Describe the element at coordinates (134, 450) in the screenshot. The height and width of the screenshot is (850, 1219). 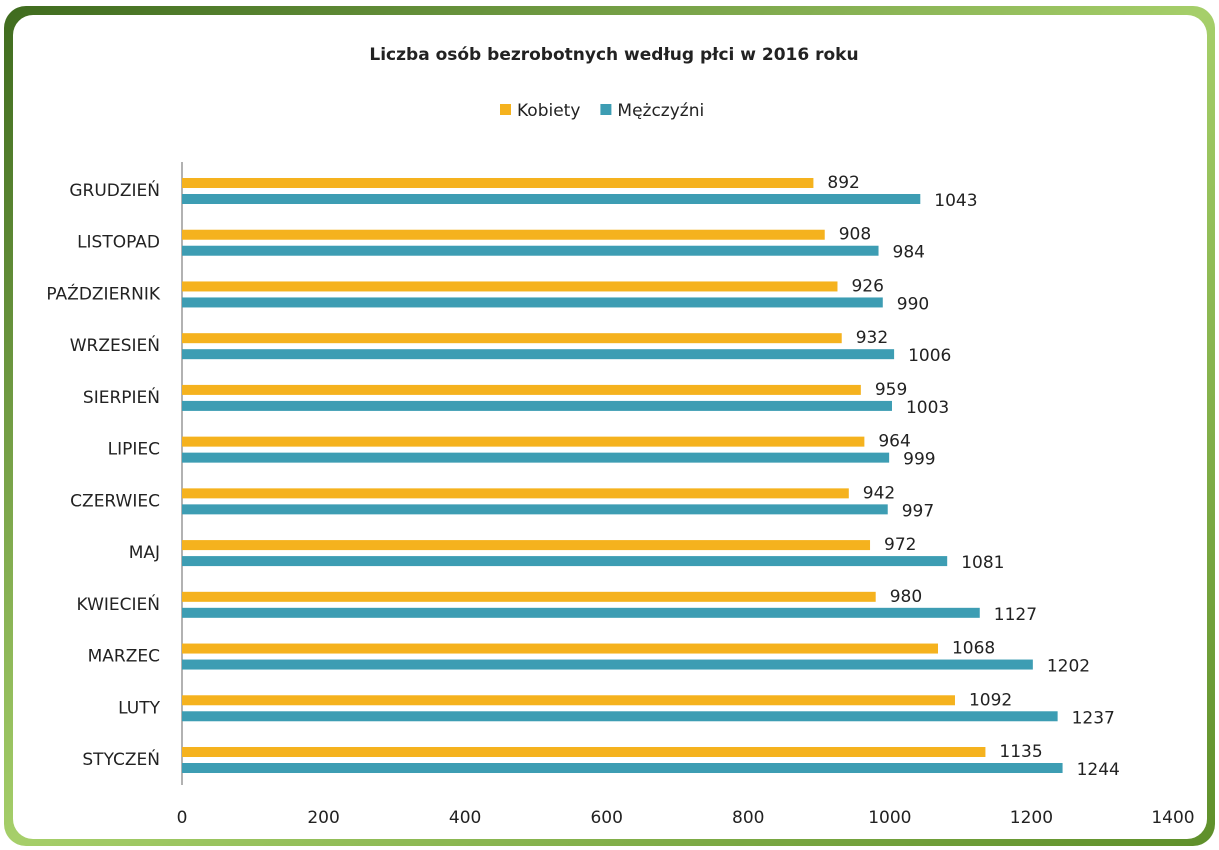
I see `y-tick-label: LIPIEC` at that location.